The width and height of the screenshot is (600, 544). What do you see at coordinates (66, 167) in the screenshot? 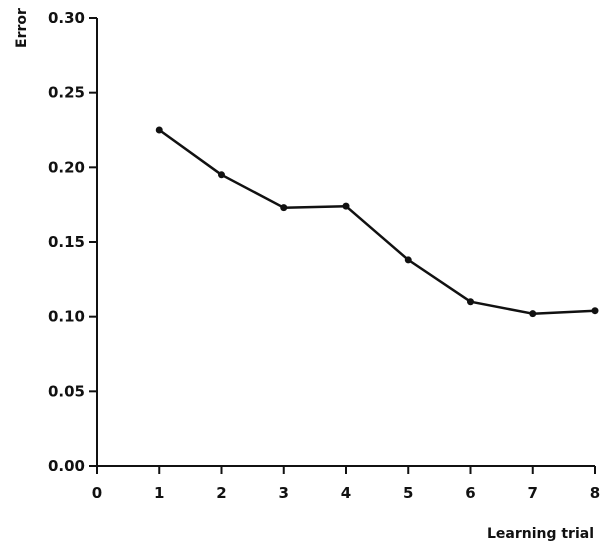
I see `y-tick-label: 0.20` at bounding box center [66, 167].